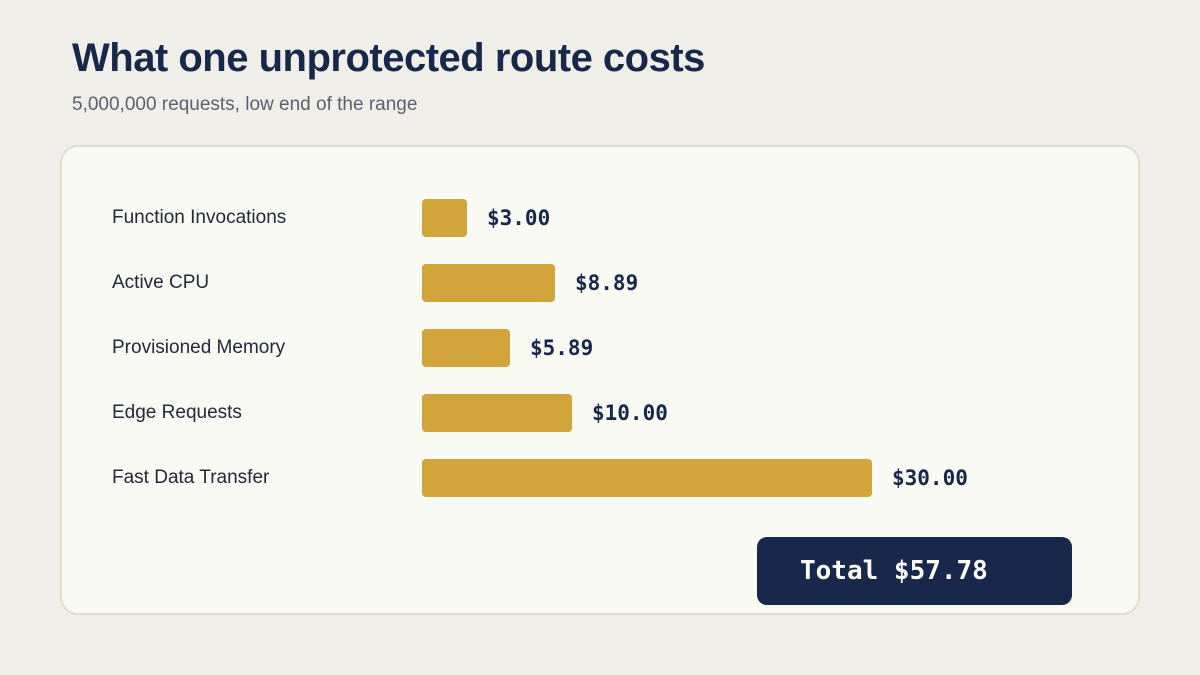  I want to click on bar-row: Active CPU $8.89, so click(600, 283).